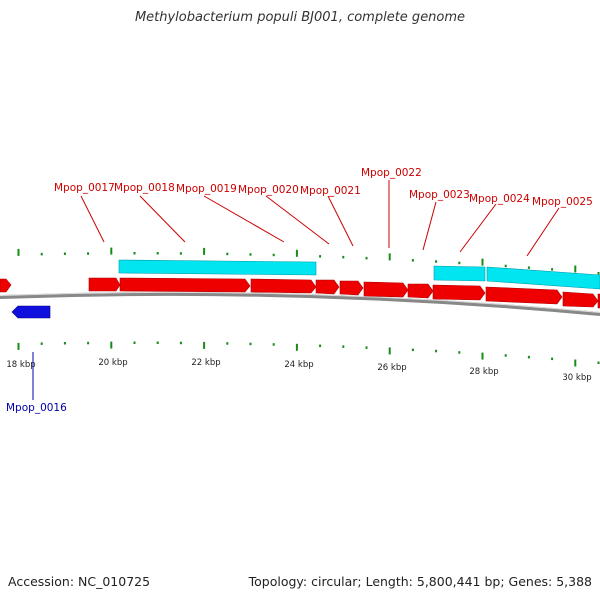 The height and width of the screenshot is (600, 600). I want to click on gene-label-reverse: Mpop_0016, so click(36, 408).